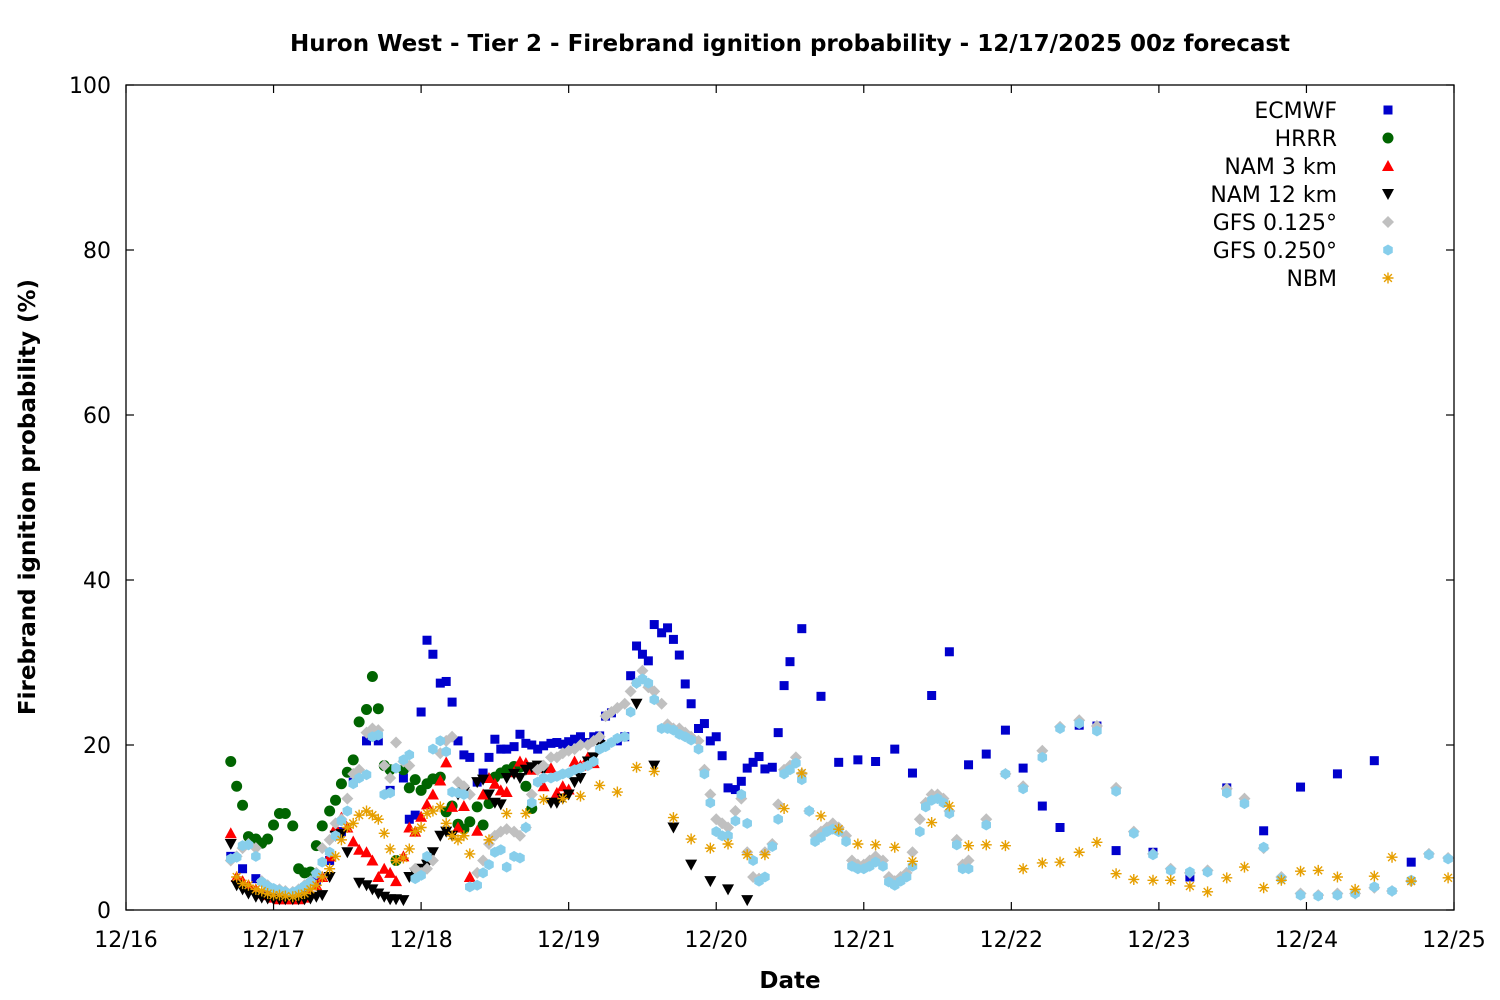 The height and width of the screenshot is (1000, 1500). What do you see at coordinates (789, 981) in the screenshot?
I see `x-axis-label: Date` at bounding box center [789, 981].